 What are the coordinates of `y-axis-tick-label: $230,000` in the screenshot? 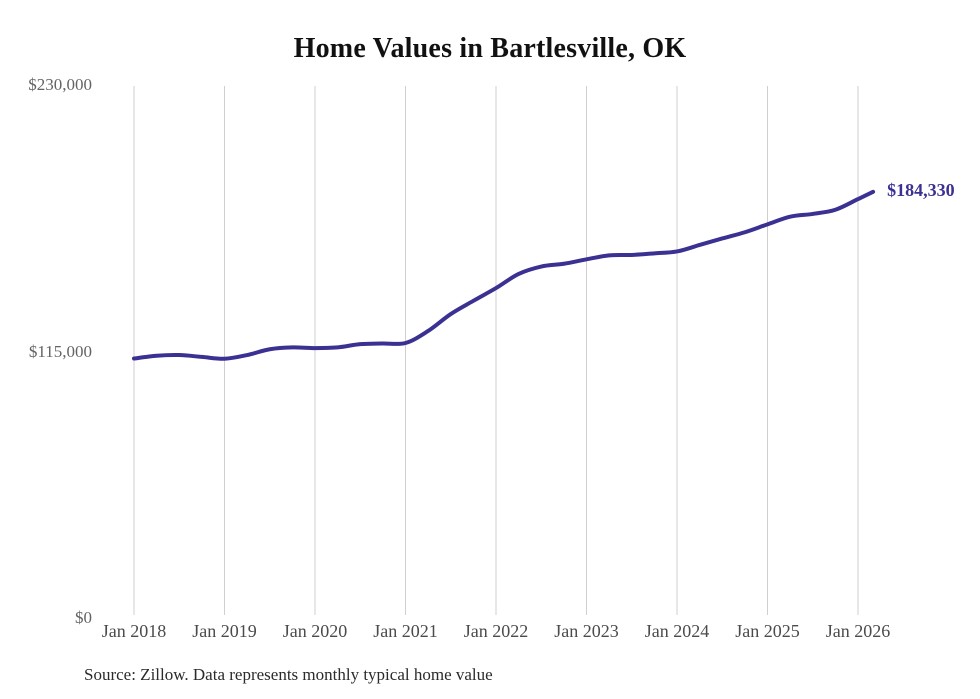 It's located at (60, 84).